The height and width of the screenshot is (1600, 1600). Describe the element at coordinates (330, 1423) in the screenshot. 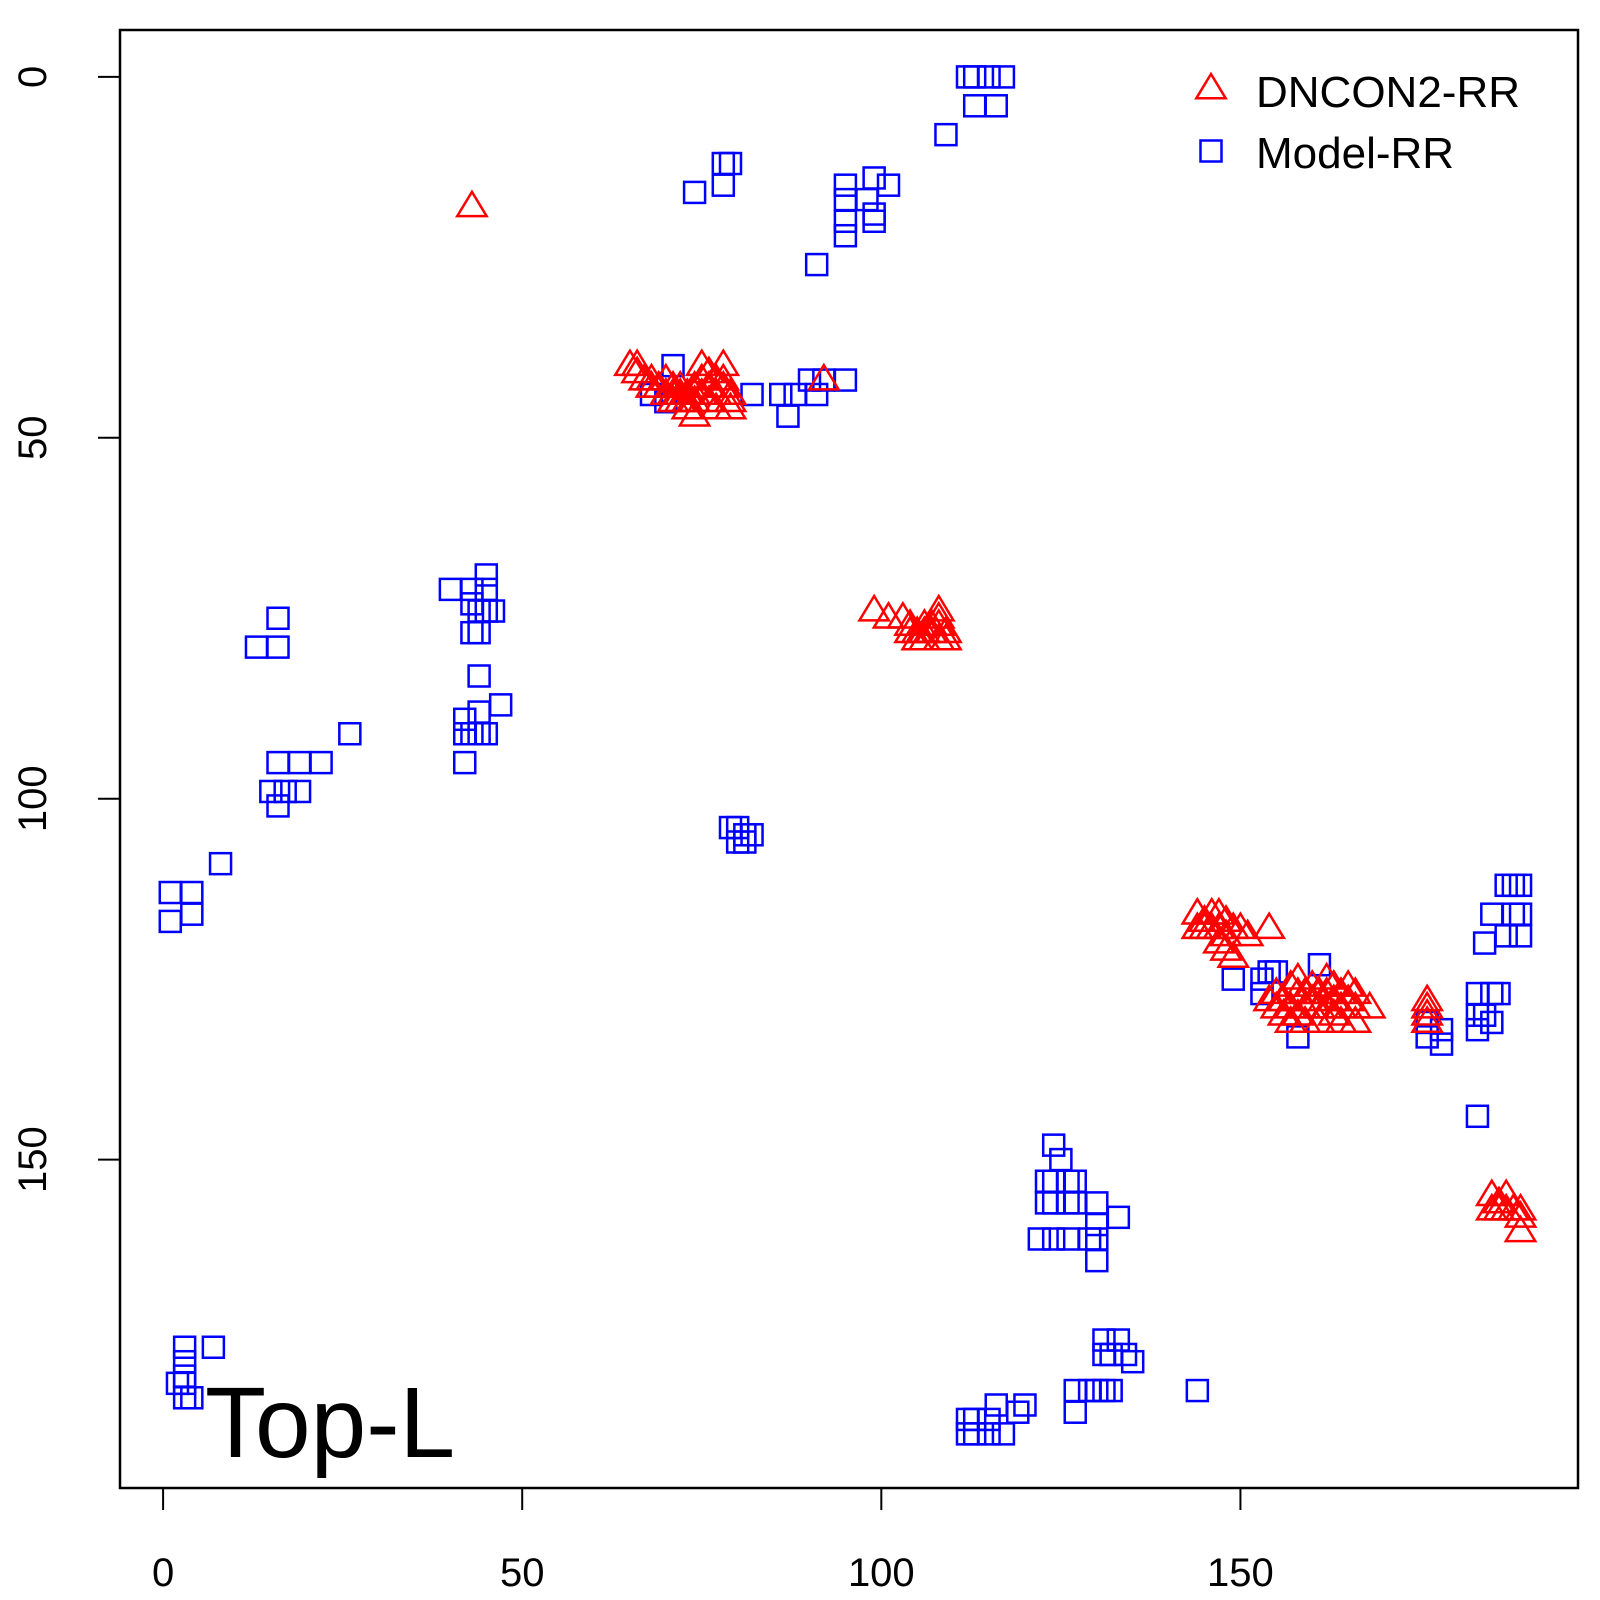

I see `chart-annotation: Top-L` at that location.